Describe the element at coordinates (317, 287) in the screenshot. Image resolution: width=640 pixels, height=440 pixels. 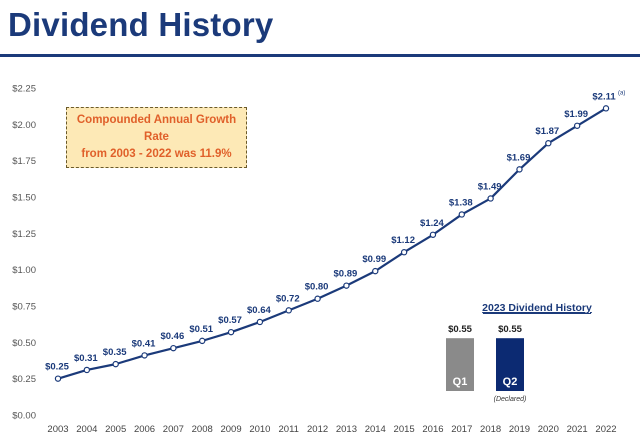
I see `data-label: $0.80` at that location.